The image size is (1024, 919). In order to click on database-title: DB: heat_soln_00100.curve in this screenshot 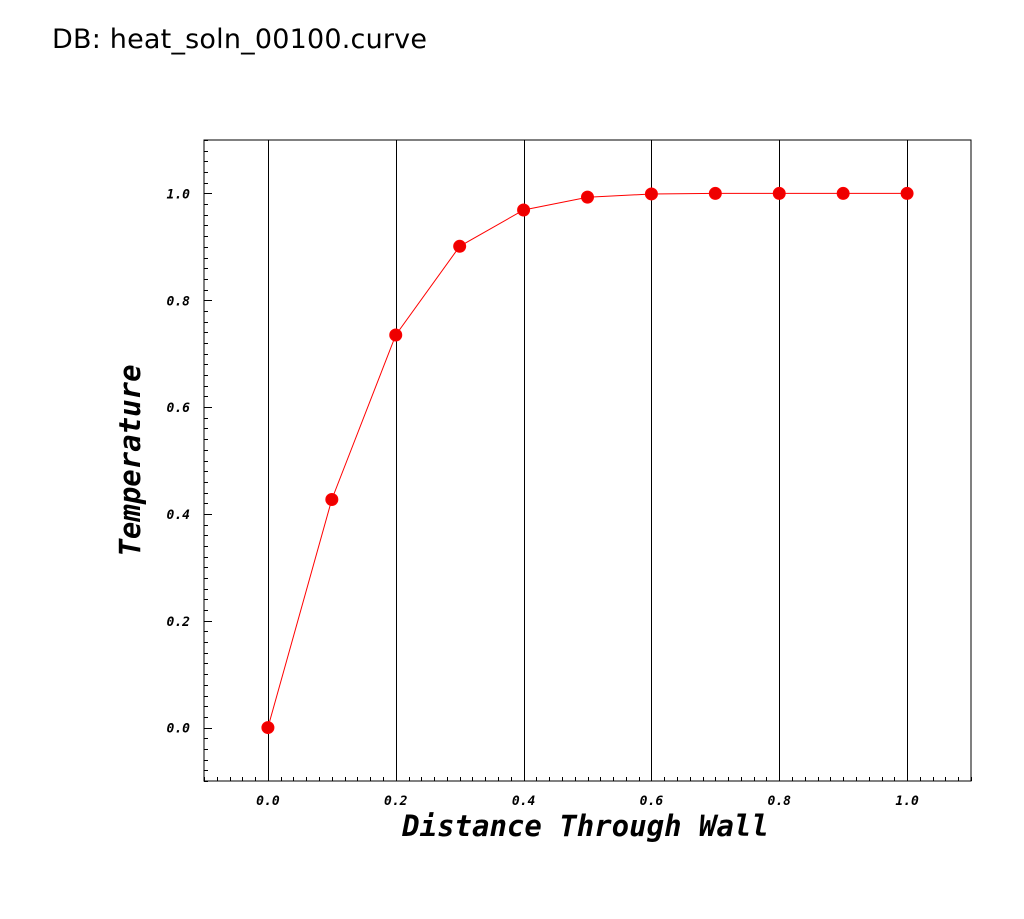, I will do `click(240, 39)`.